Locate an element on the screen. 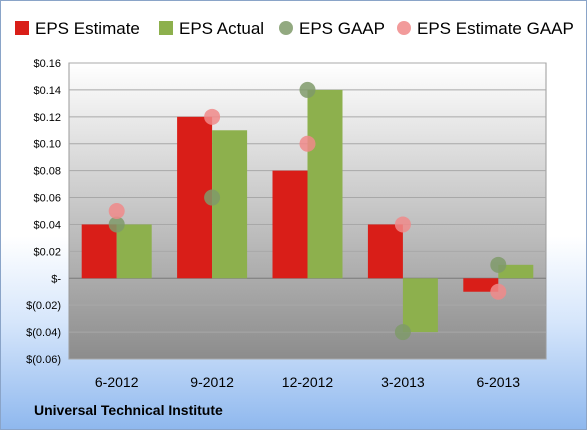 Image resolution: width=587 pixels, height=430 pixels. y-tick-label: $0.16 is located at coordinates (47, 64).